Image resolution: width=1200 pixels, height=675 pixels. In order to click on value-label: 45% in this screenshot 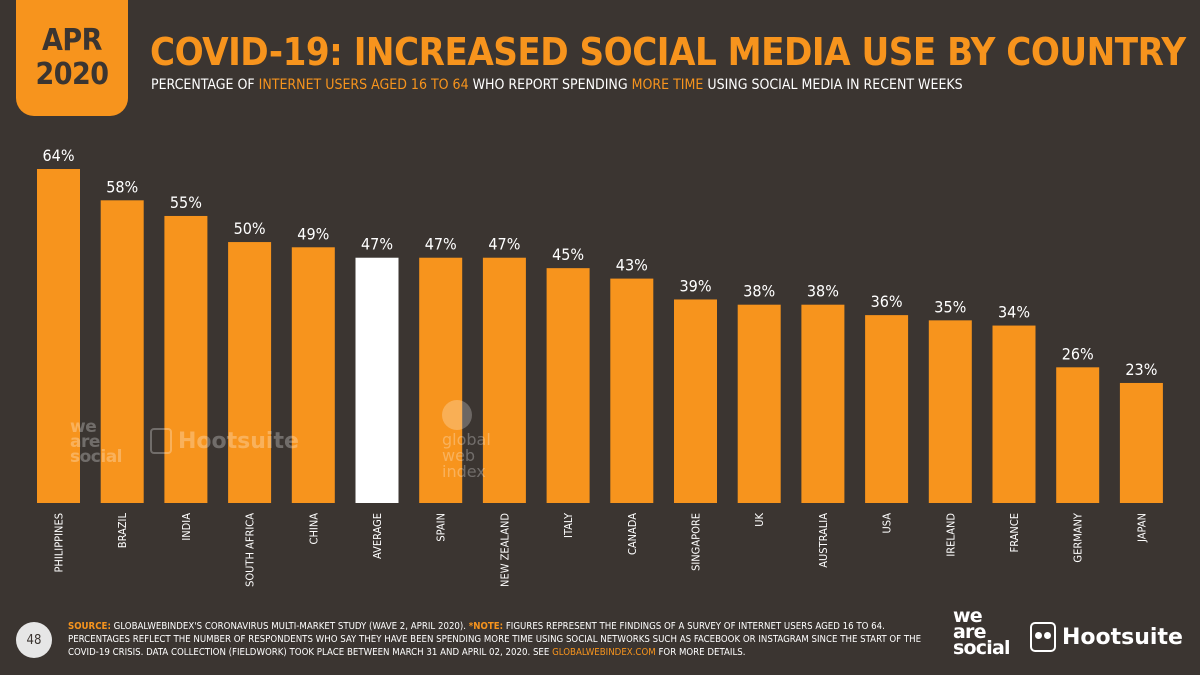, I will do `click(568, 254)`.